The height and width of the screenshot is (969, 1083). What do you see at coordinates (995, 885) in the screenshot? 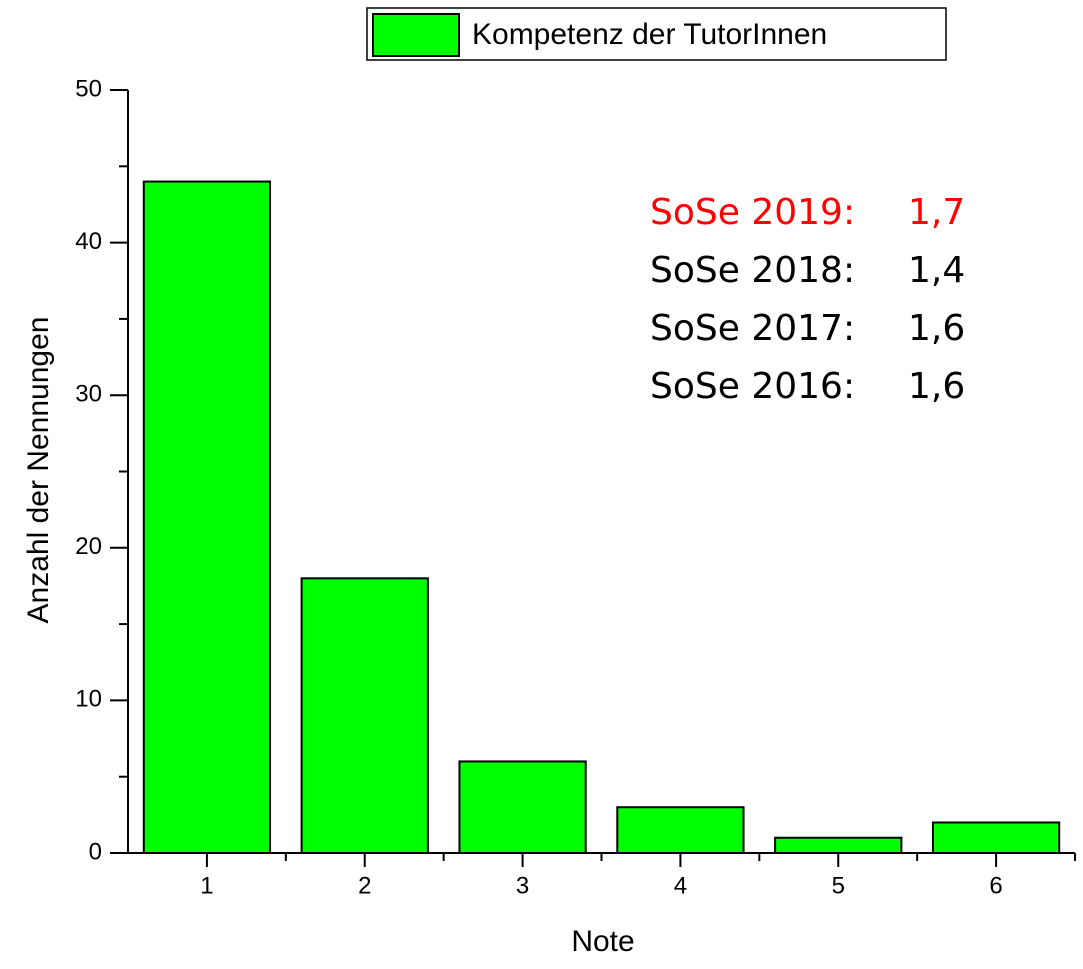
I see `x-tick-label: 6` at bounding box center [995, 885].